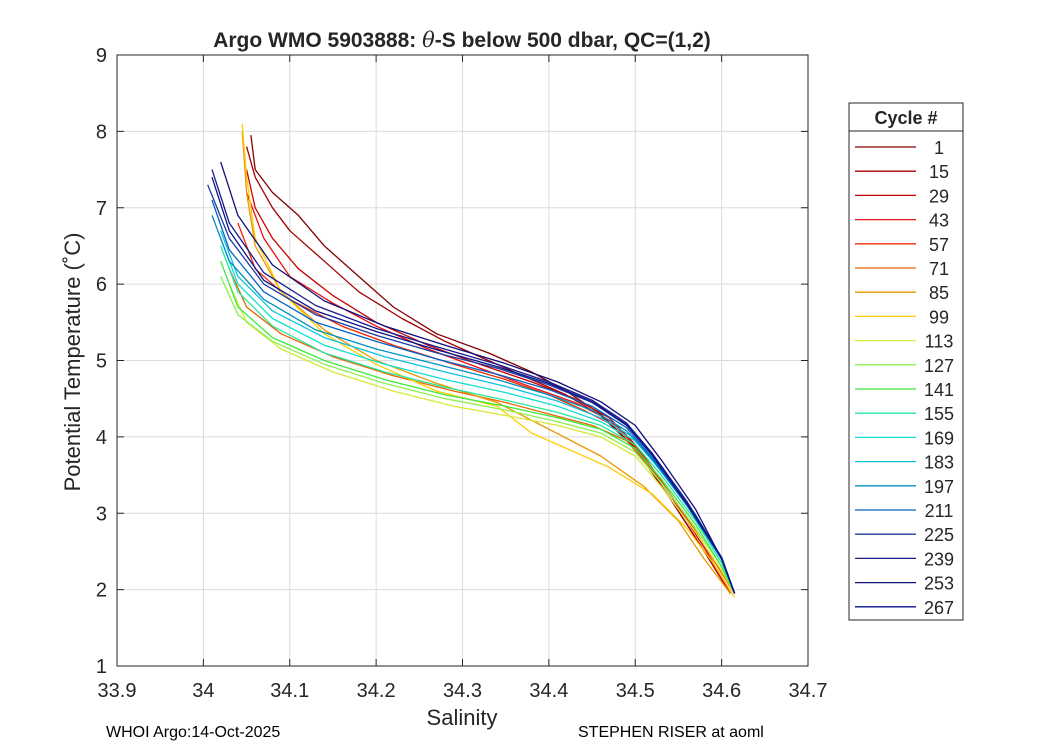 Image resolution: width=1050 pixels, height=750 pixels. Describe the element at coordinates (101, 514) in the screenshot. I see `y-tick-label: 3` at that location.